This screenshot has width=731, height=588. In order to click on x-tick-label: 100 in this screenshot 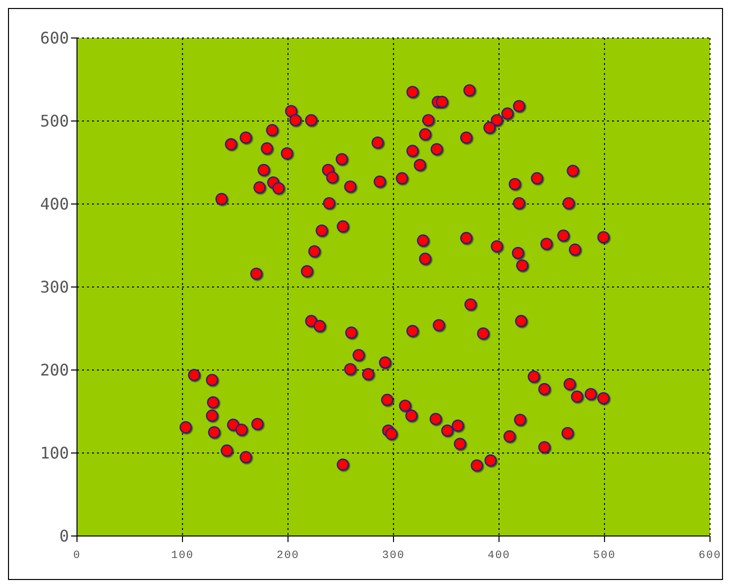, I will do `click(182, 556)`.